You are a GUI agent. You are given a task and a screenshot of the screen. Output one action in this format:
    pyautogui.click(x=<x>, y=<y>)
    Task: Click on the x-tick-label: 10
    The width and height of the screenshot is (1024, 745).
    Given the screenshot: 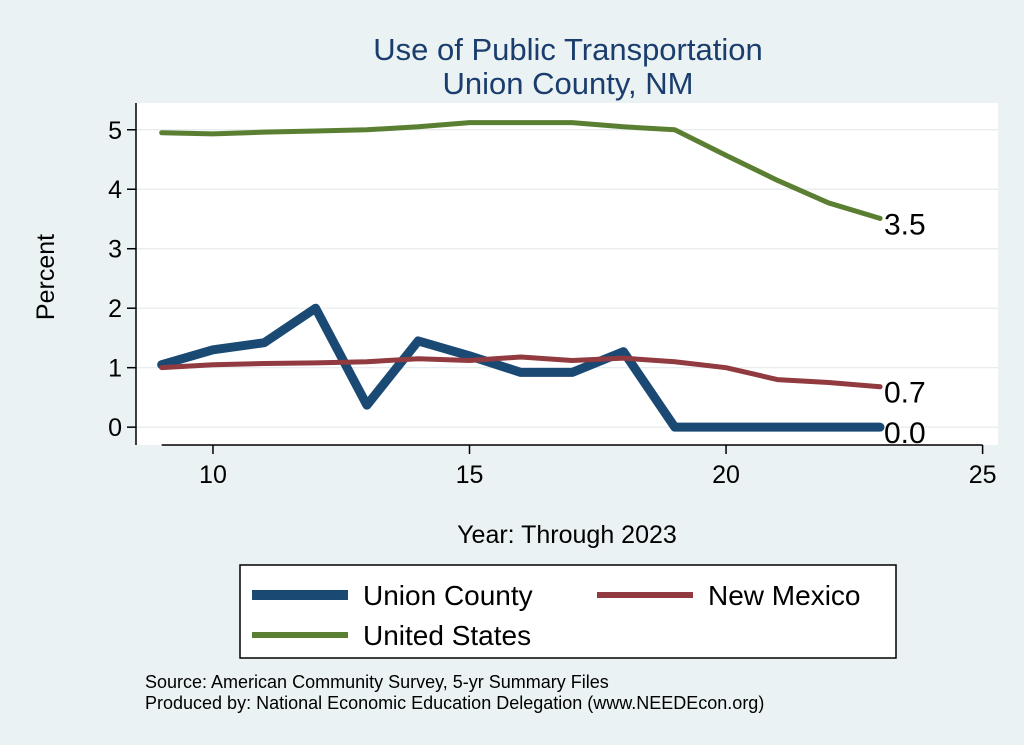 What is the action you would take?
    pyautogui.click(x=213, y=475)
    